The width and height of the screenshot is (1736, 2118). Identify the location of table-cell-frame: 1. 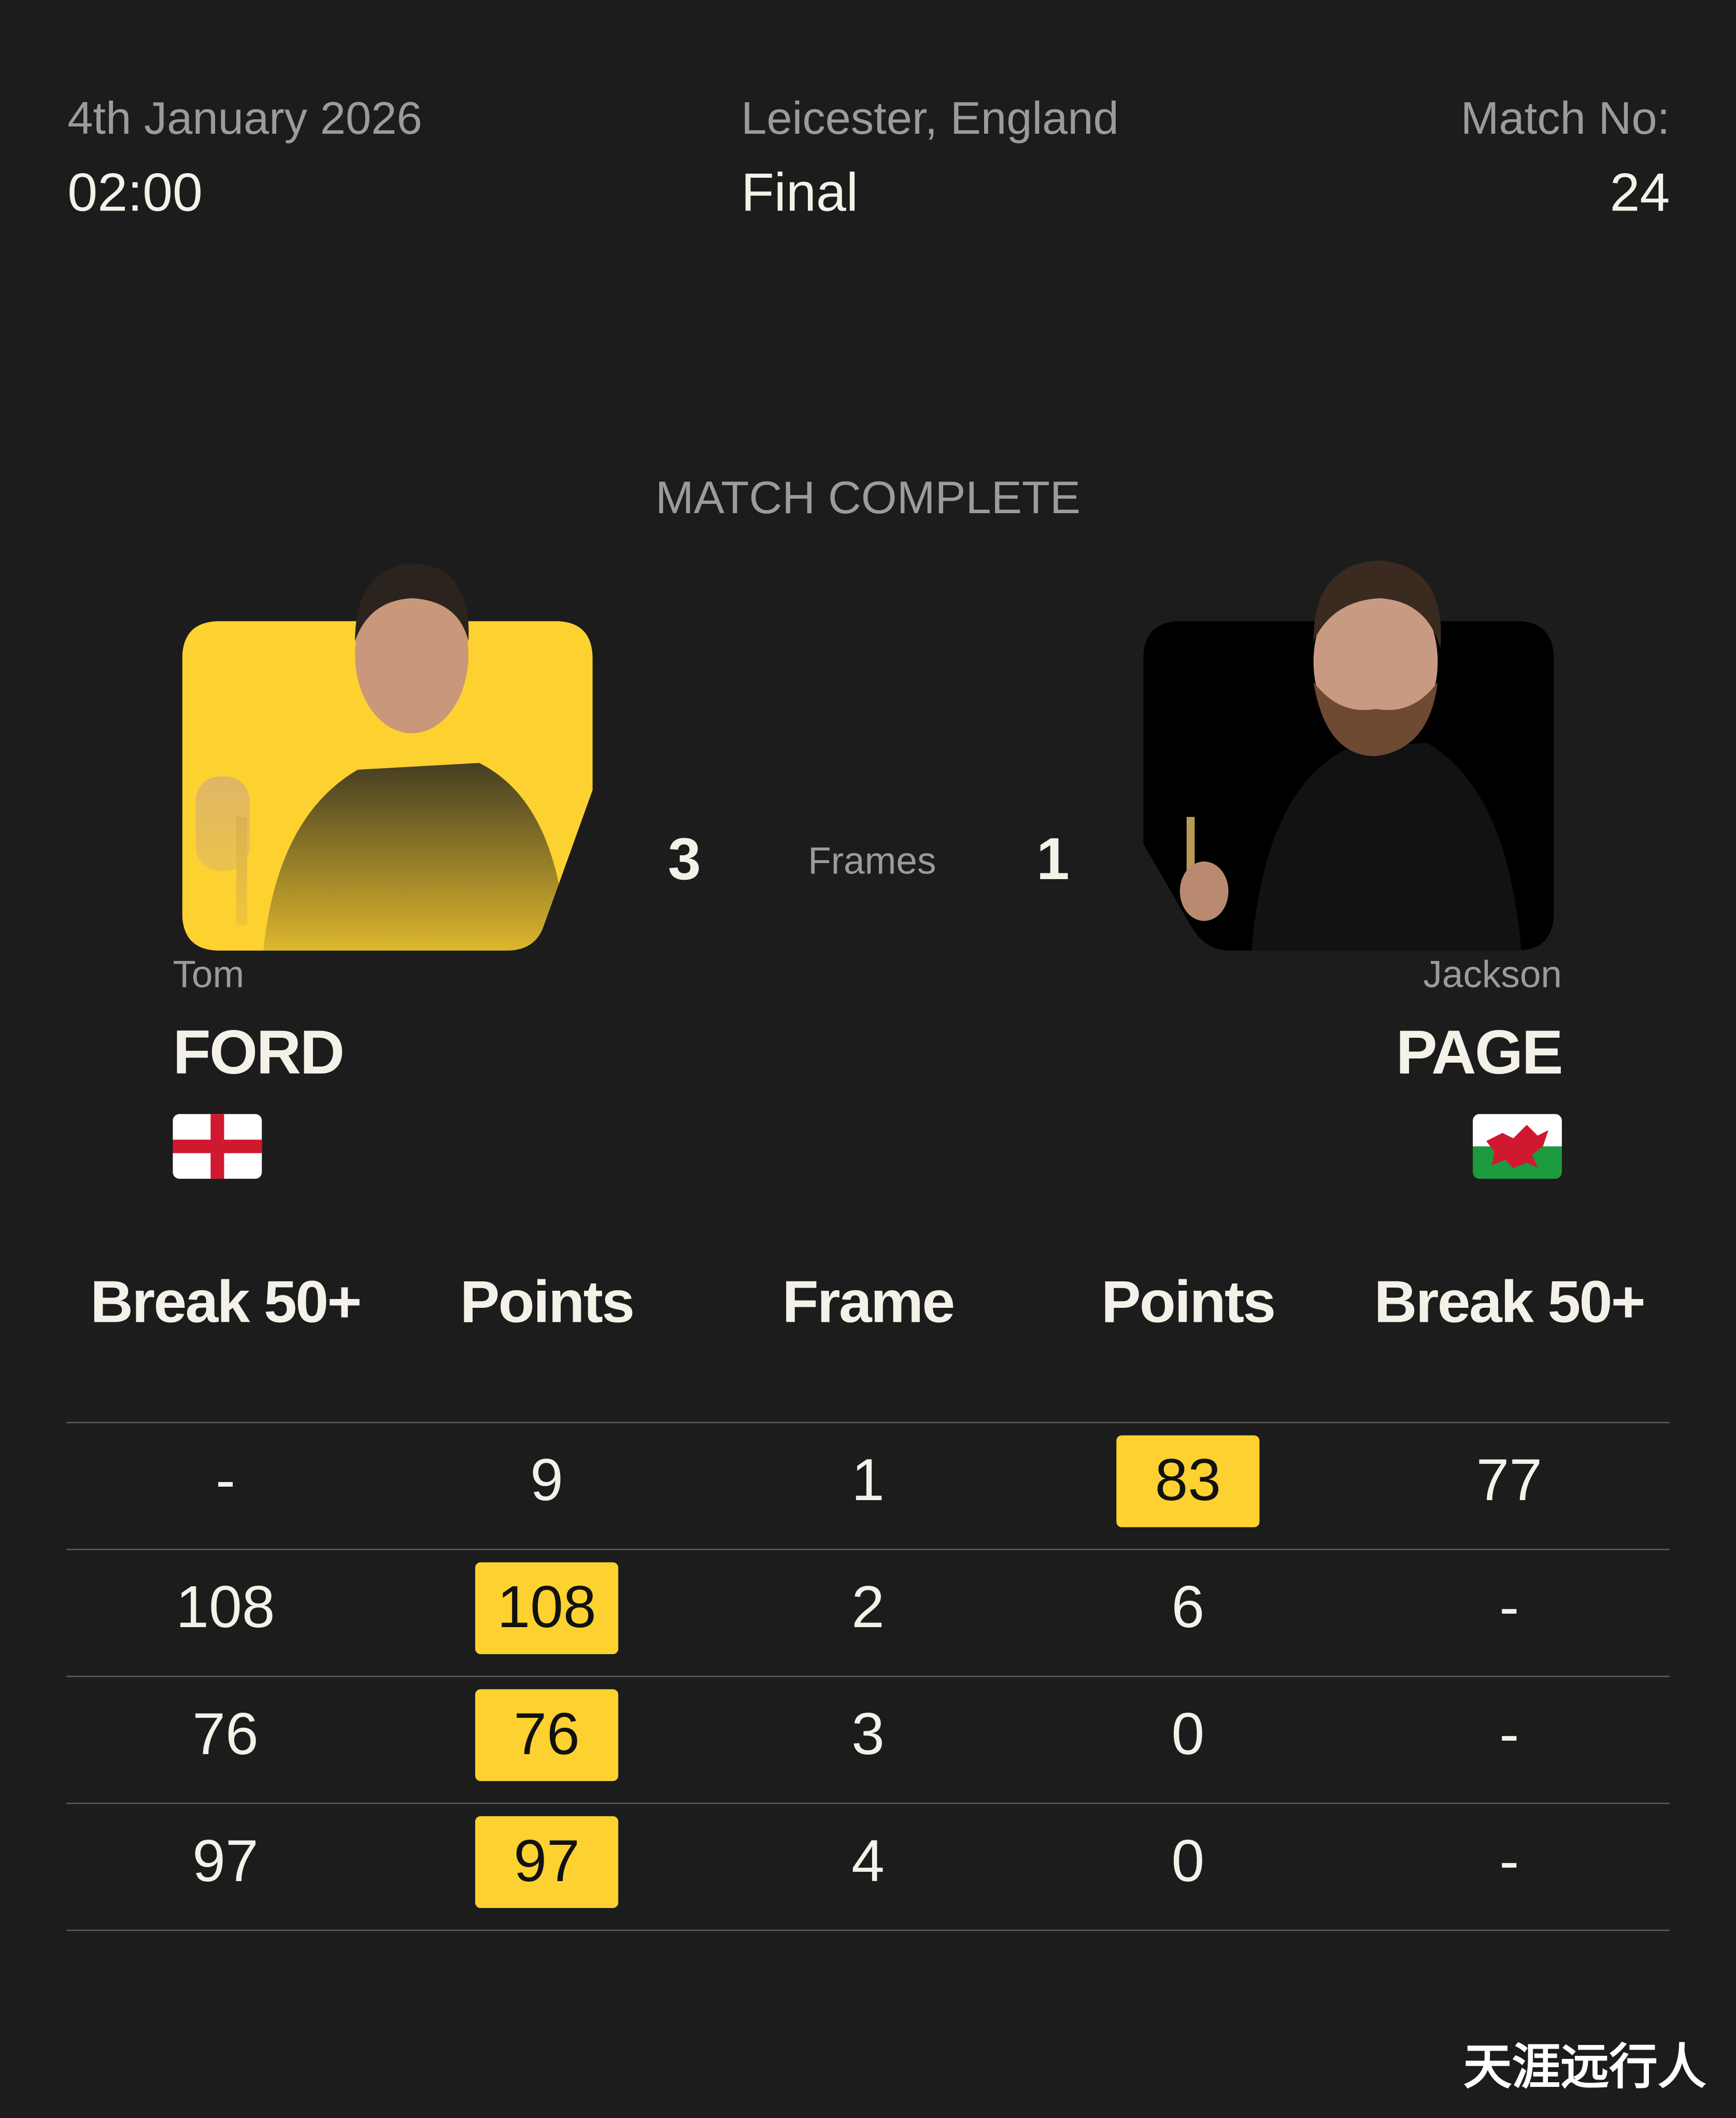
(868, 1480).